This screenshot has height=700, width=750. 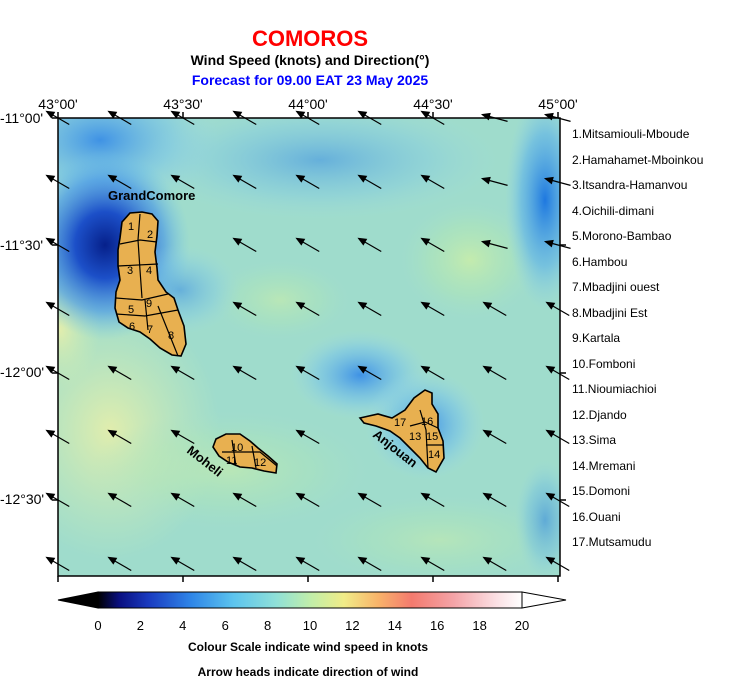 I want to click on region-number: 3, so click(x=130, y=271).